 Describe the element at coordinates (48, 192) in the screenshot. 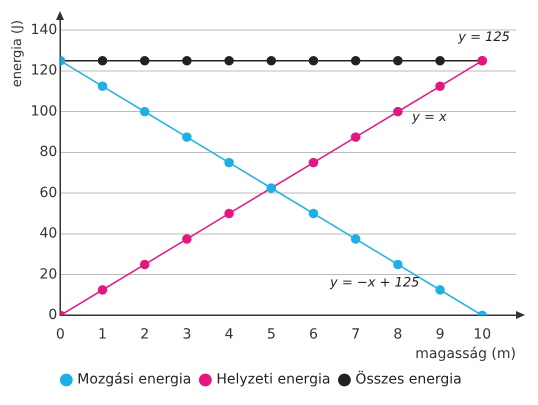

I see `y-tick-label: 60` at that location.